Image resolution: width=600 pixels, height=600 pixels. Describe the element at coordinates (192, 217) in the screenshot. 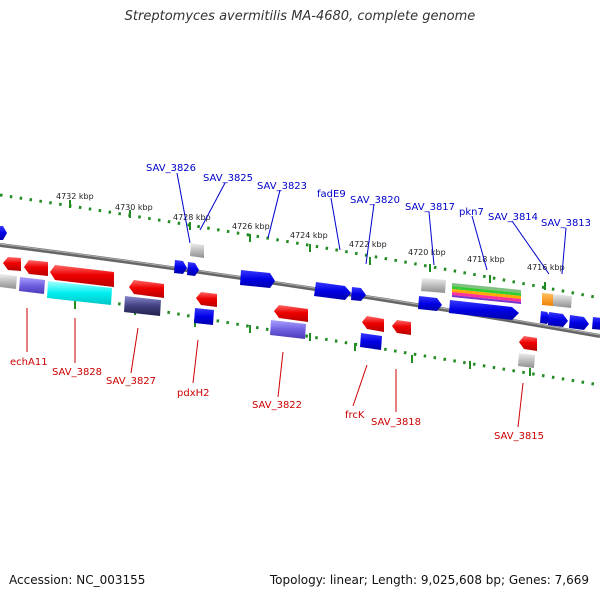

I see `tick-label: 4728 kbp` at that location.